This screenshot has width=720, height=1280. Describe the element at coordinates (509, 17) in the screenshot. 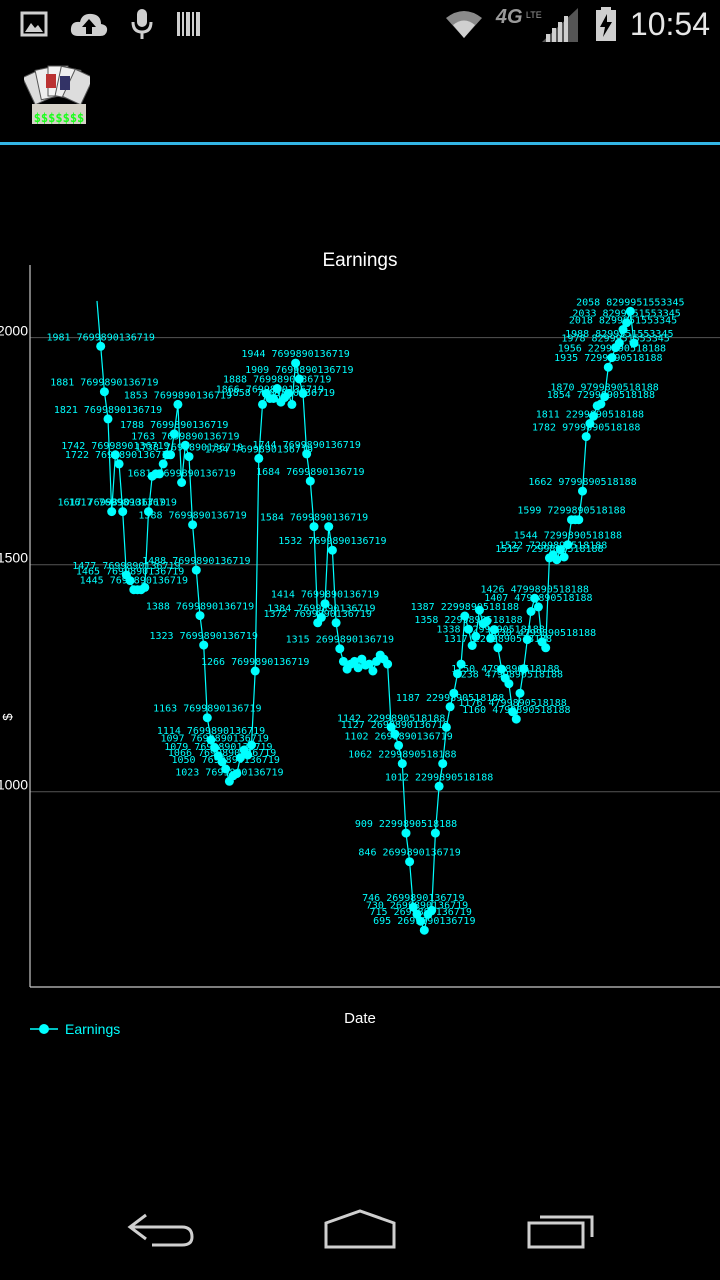

I see `network-type: 4G` at that location.